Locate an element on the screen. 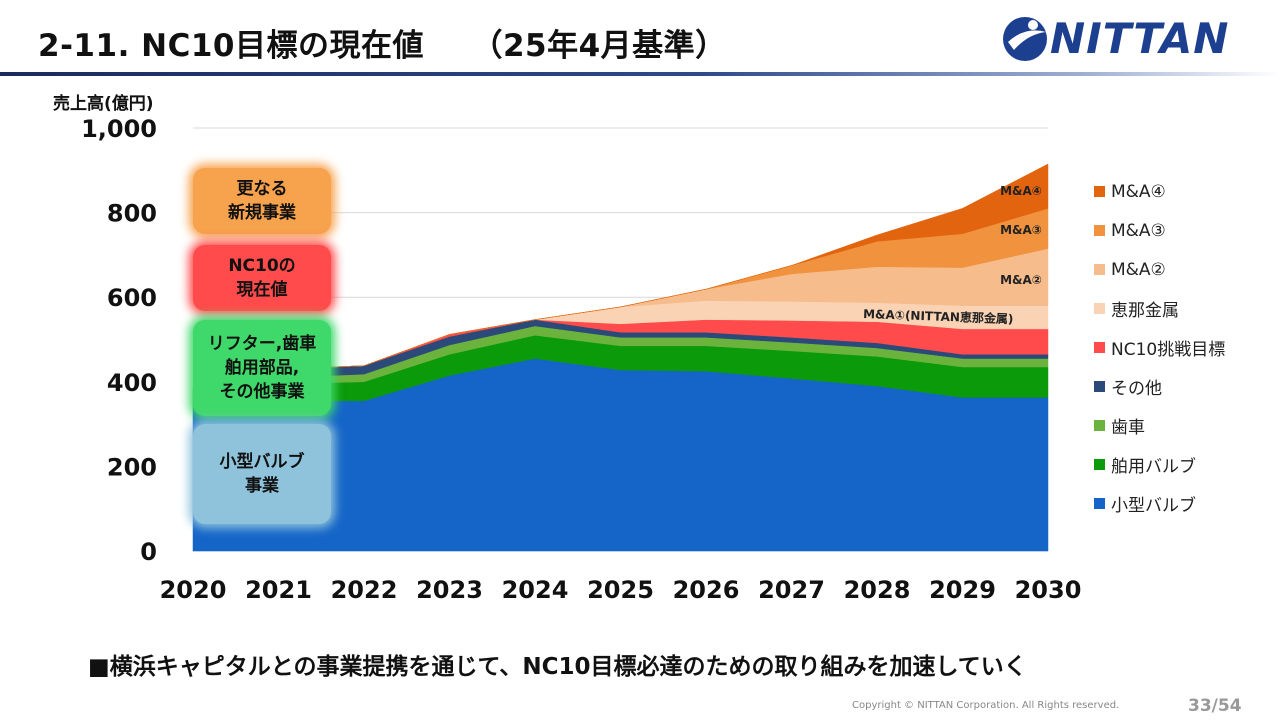 The height and width of the screenshot is (720, 1280). x-tick-label: 2030 is located at coordinates (1048, 590).